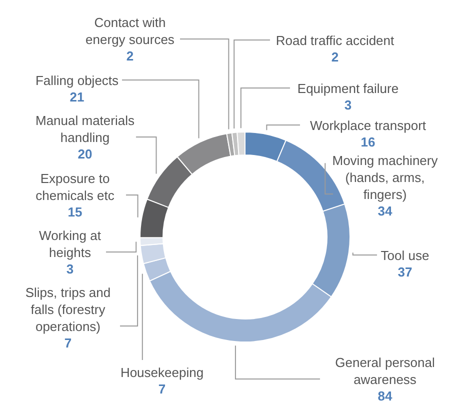 The image size is (464, 415). What do you see at coordinates (335, 40) in the screenshot?
I see `slice-label: Road traffic accident` at bounding box center [335, 40].